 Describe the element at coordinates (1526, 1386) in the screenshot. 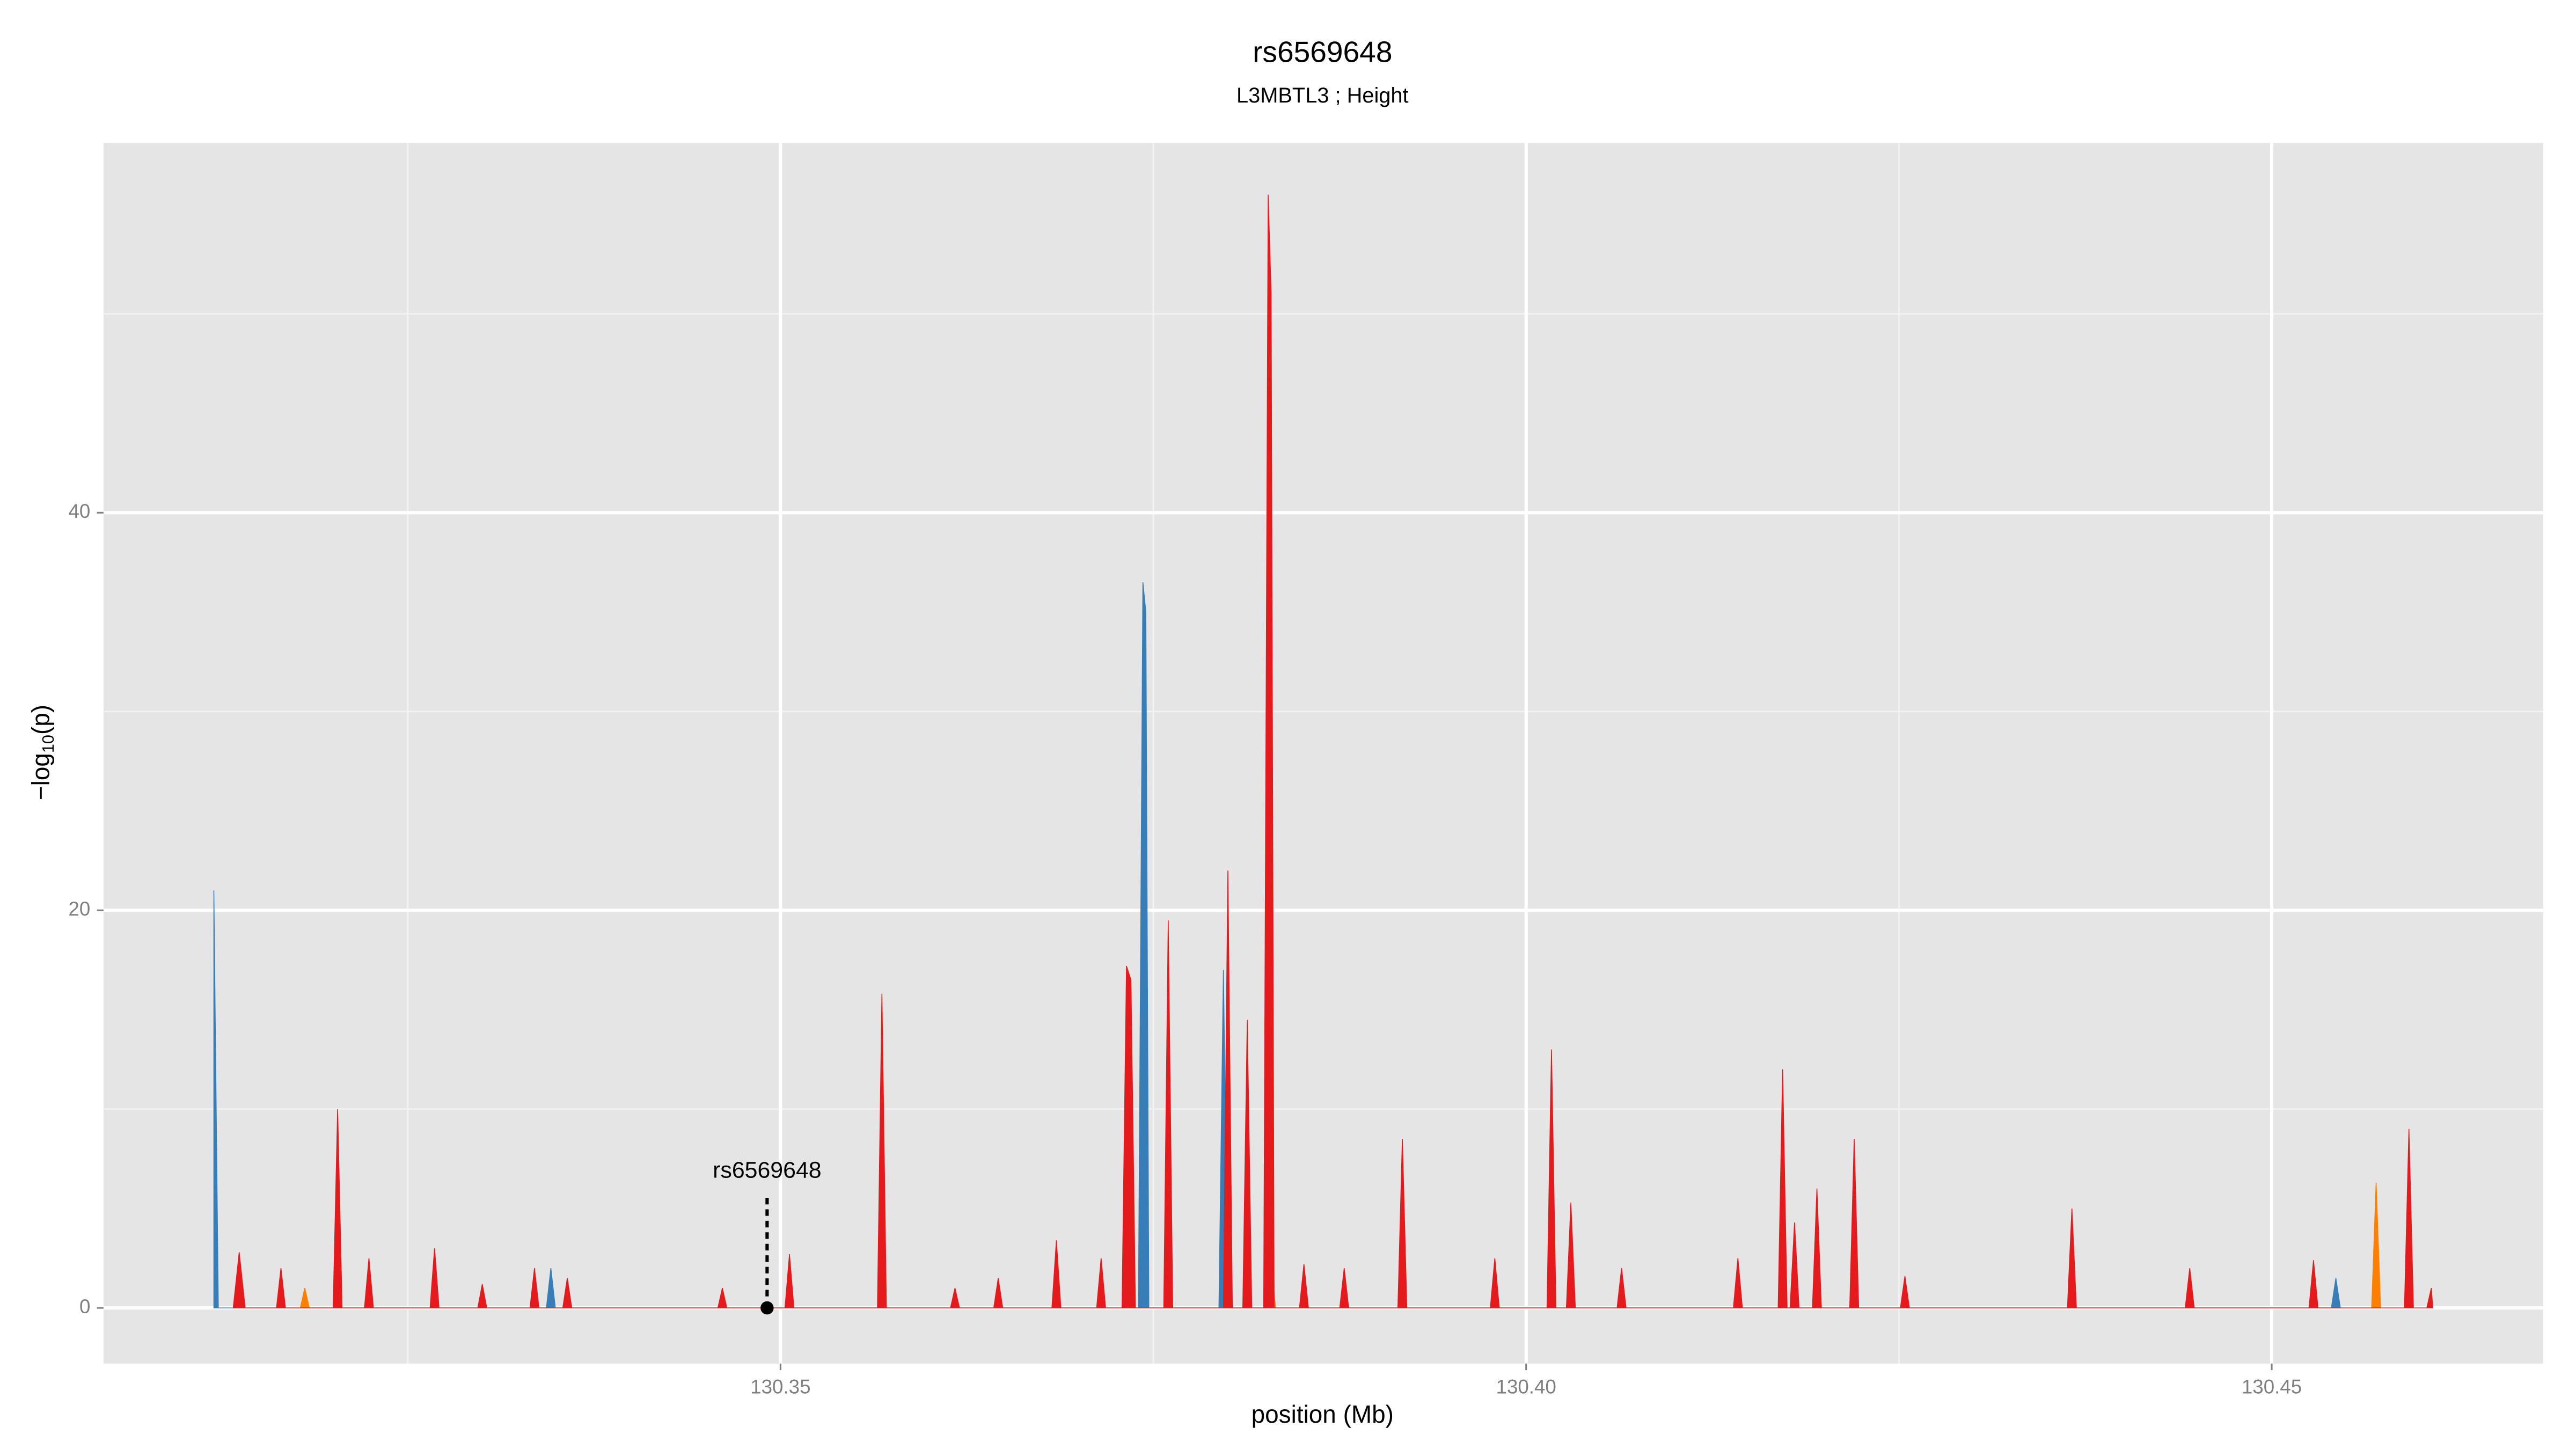

I see `x-tick-label: 130.40` at that location.